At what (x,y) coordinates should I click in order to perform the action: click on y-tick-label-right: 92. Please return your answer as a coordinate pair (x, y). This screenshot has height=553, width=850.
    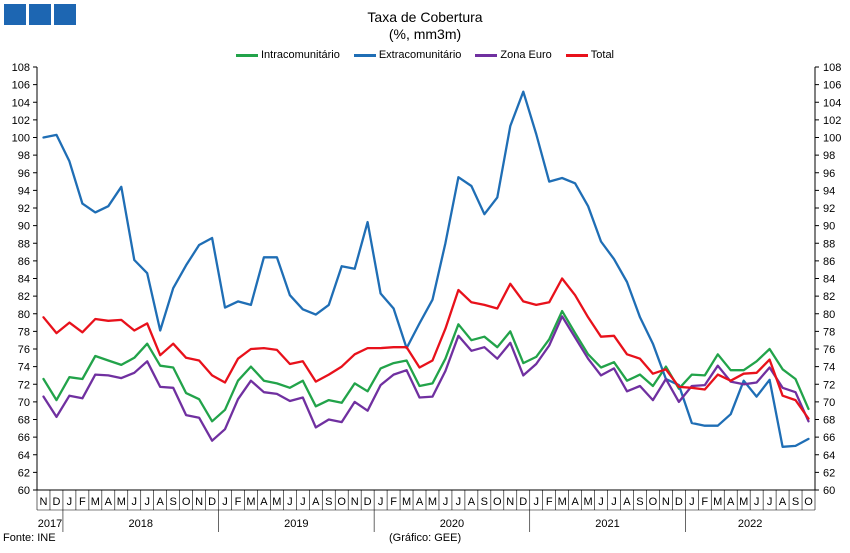
    Looking at the image, I should click on (829, 209).